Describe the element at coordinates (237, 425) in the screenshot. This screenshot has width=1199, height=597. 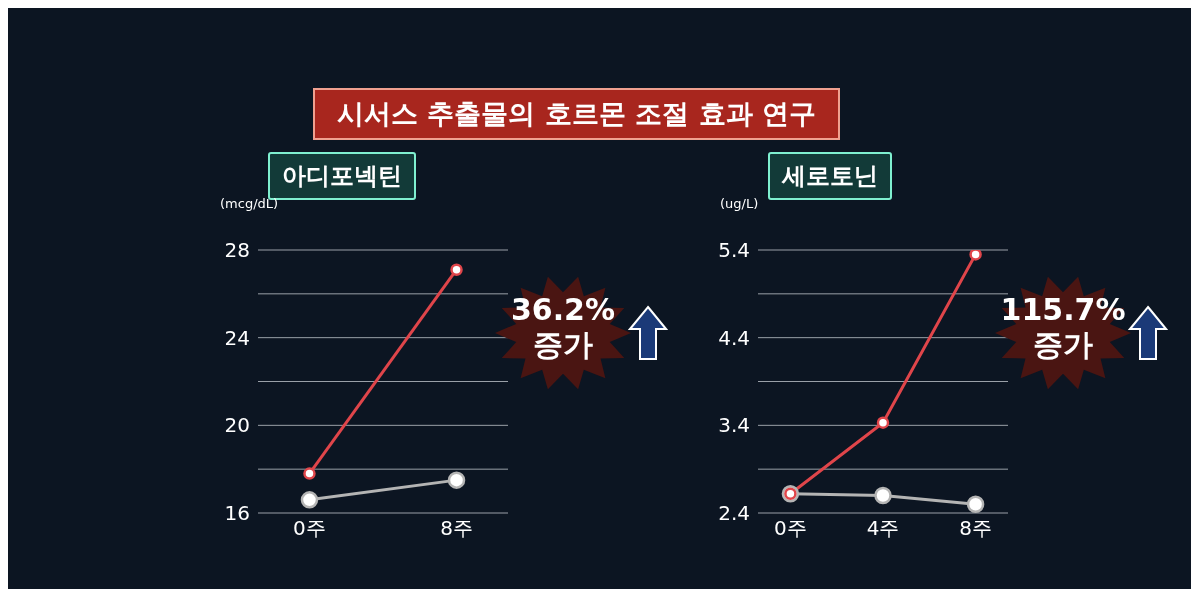
I see `y-tick-label: 20` at that location.